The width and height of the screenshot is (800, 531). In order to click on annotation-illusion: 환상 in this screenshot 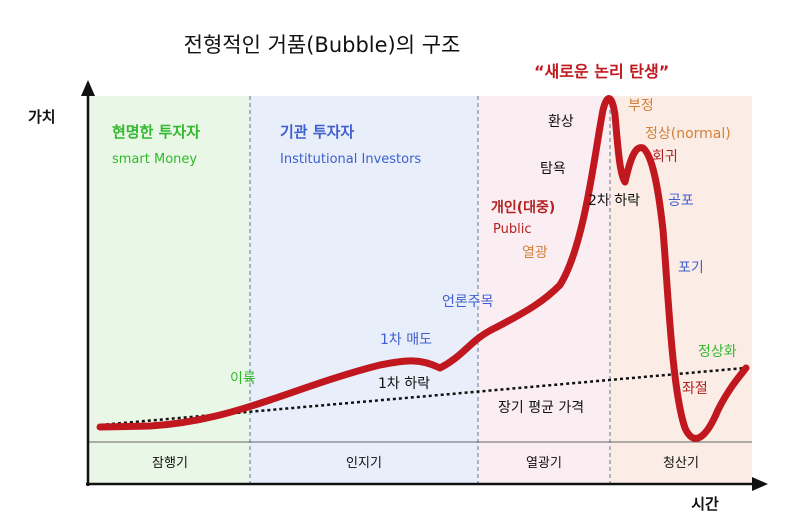, I will do `click(561, 122)`.